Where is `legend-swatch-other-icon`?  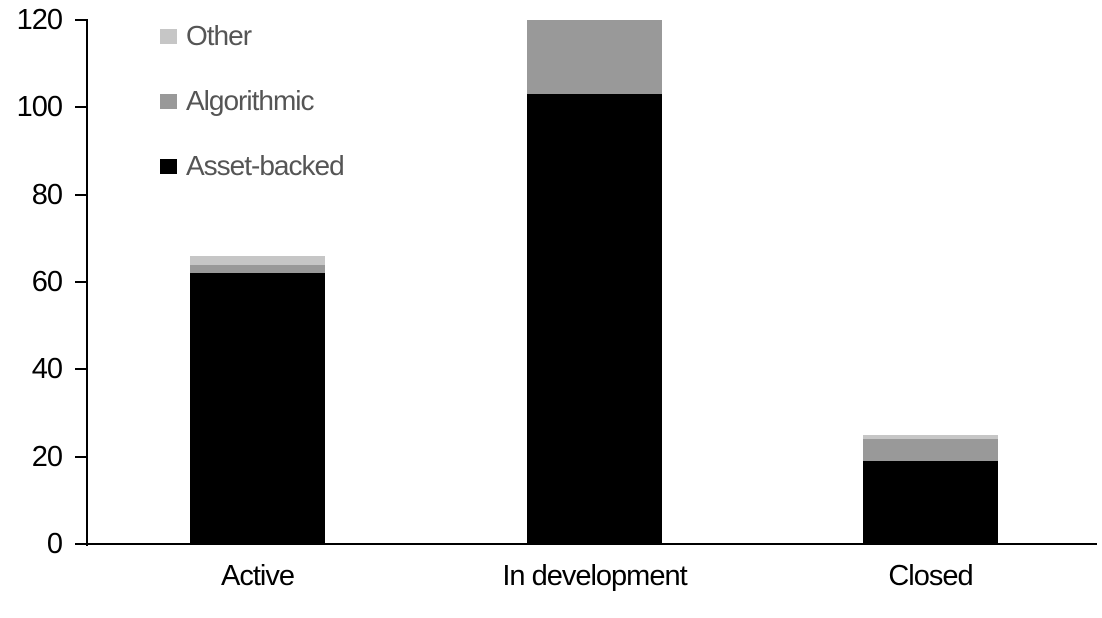 legend-swatch-other-icon is located at coordinates (168, 36).